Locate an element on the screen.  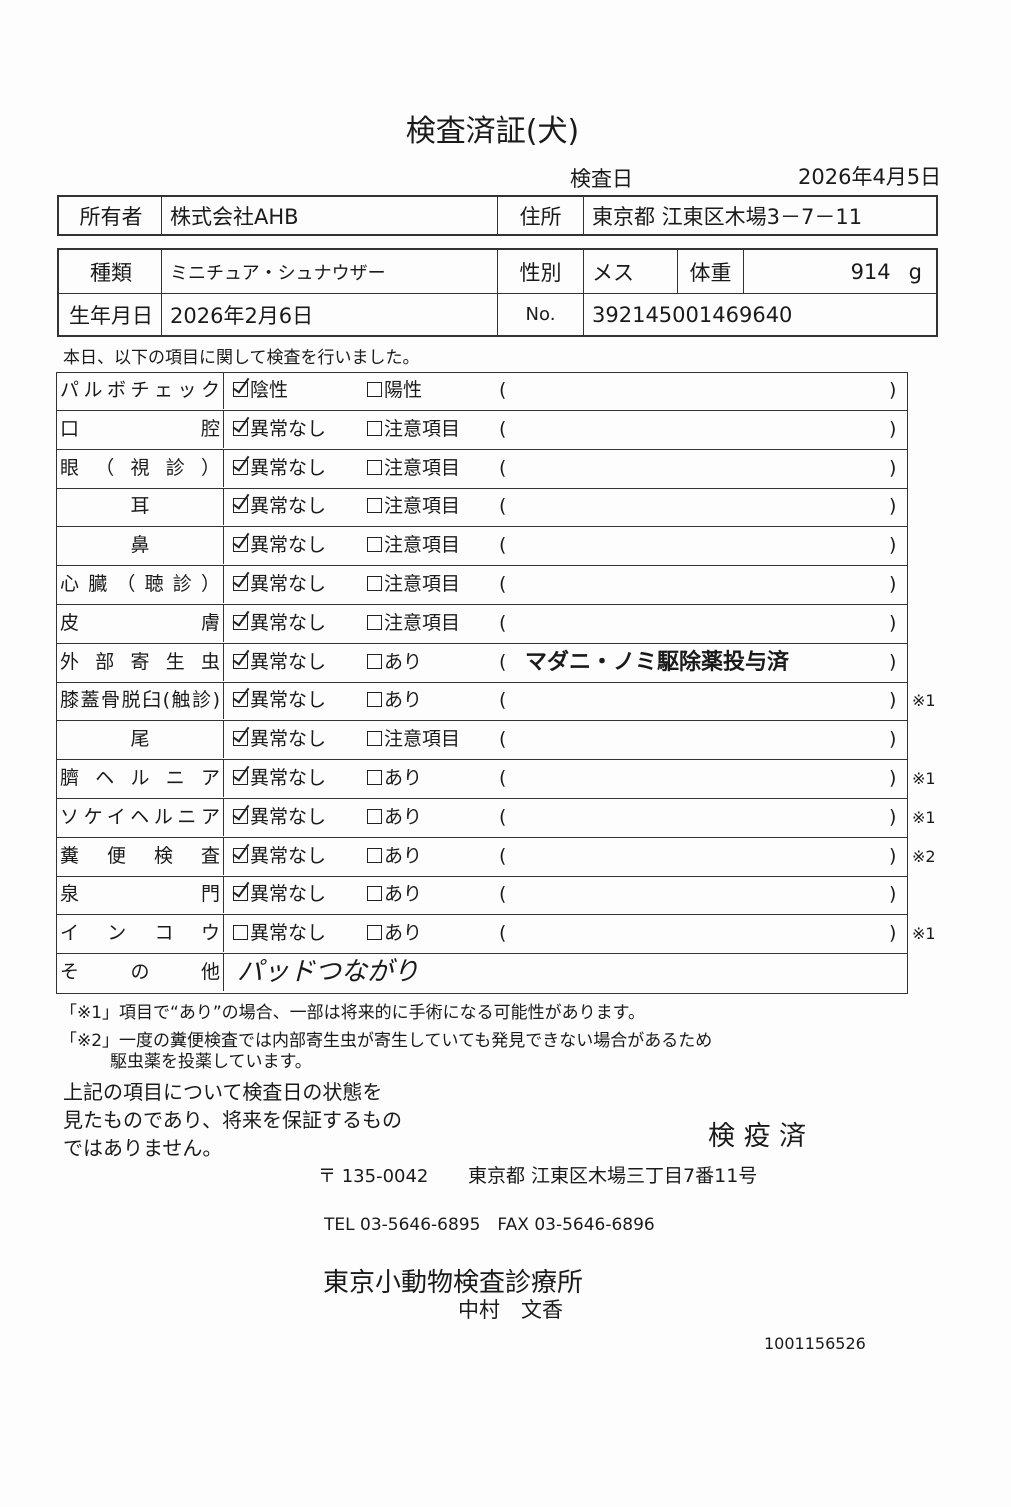
checklist-row: インコウ 異常なし あり ( ) ※1 is located at coordinates (496, 935).